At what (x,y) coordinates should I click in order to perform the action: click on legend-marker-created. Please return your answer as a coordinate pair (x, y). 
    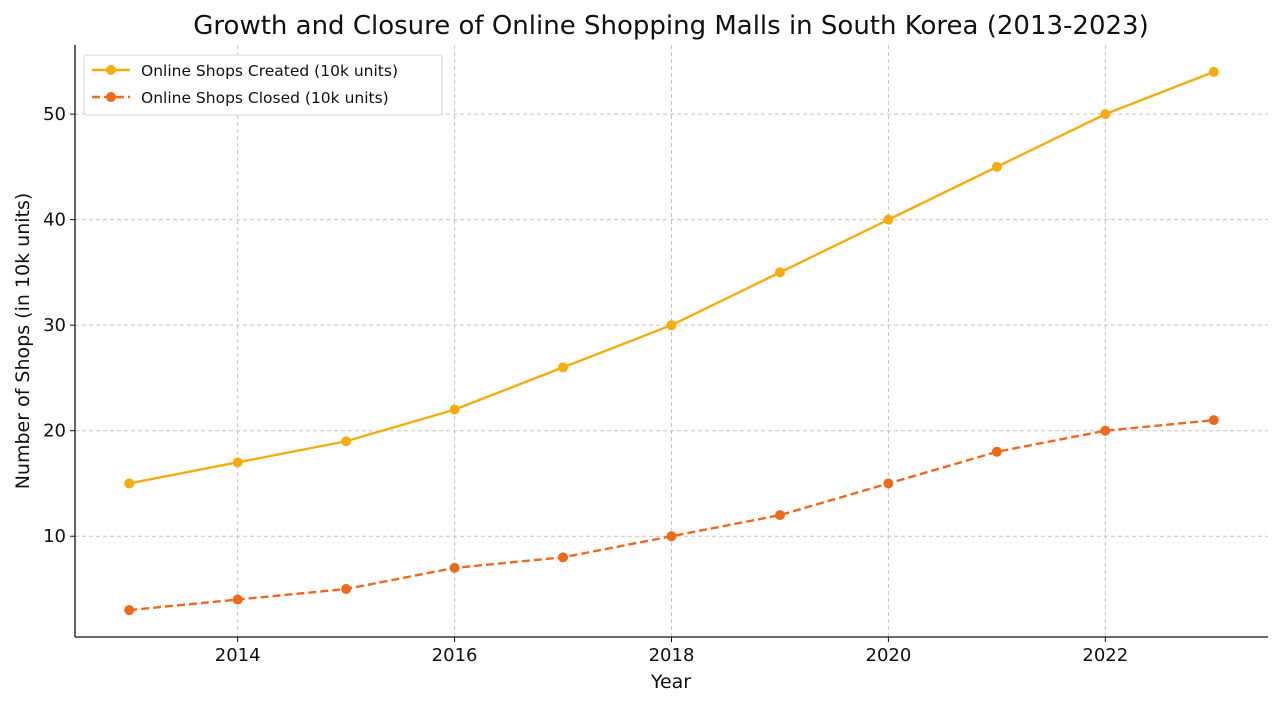
    Looking at the image, I should click on (111, 70).